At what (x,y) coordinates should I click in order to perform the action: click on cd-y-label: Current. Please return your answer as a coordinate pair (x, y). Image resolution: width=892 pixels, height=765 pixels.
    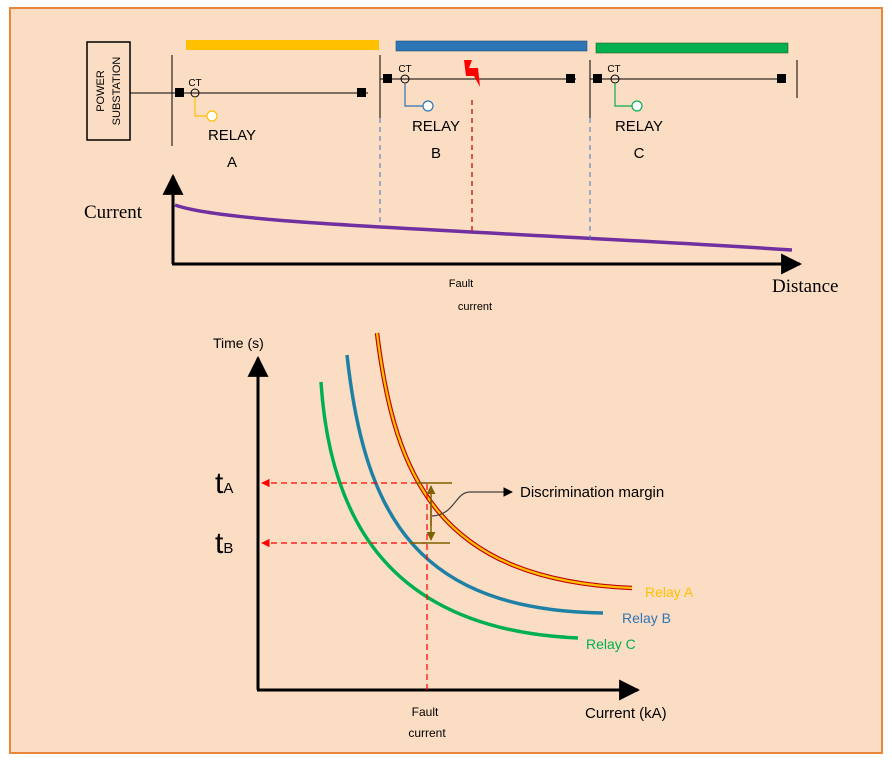
    Looking at the image, I should click on (113, 212).